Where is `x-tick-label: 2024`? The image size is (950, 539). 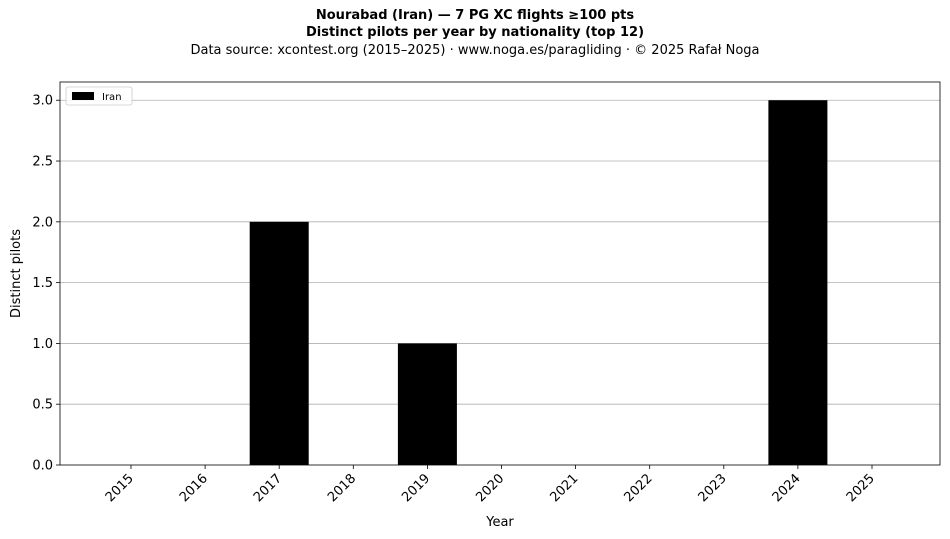 x-tick-label: 2024 is located at coordinates (787, 488).